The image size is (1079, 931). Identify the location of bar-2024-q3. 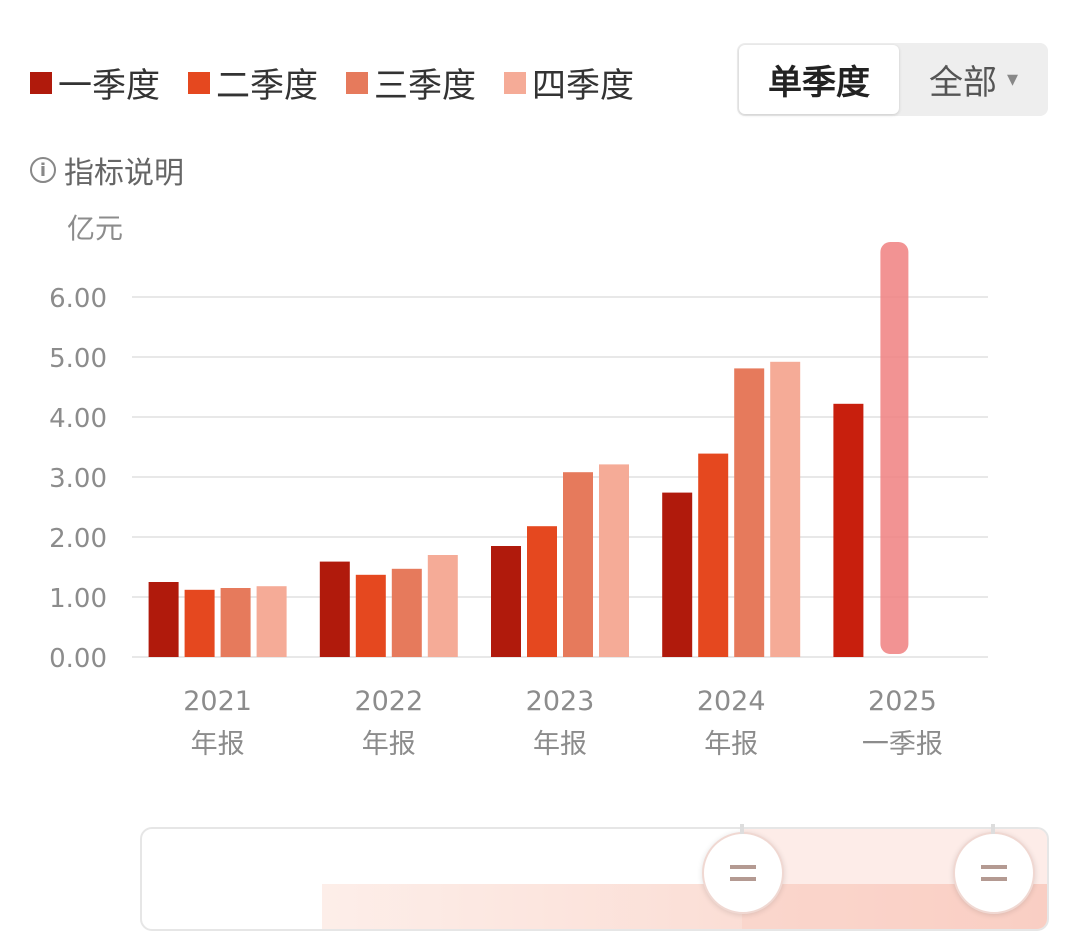
(749, 512).